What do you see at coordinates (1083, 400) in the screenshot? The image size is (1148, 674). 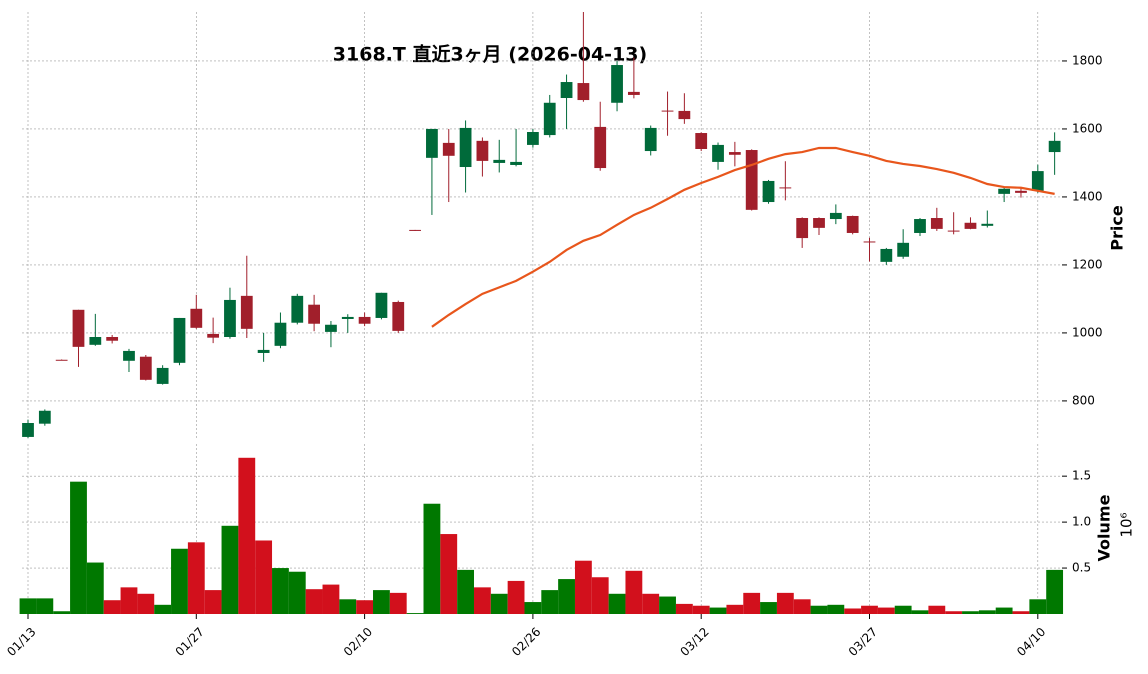 I see `y-tick-label: 800` at bounding box center [1083, 400].